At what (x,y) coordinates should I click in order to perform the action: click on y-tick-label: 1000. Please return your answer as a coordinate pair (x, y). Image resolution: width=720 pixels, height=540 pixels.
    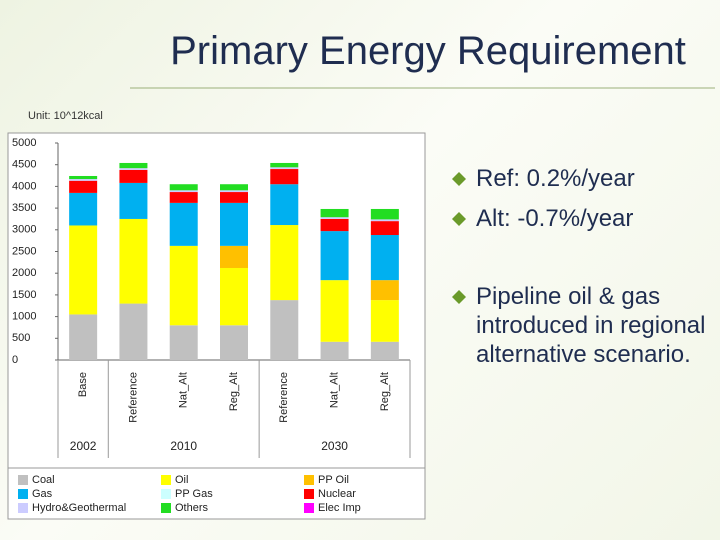
    Looking at the image, I should click on (24, 317).